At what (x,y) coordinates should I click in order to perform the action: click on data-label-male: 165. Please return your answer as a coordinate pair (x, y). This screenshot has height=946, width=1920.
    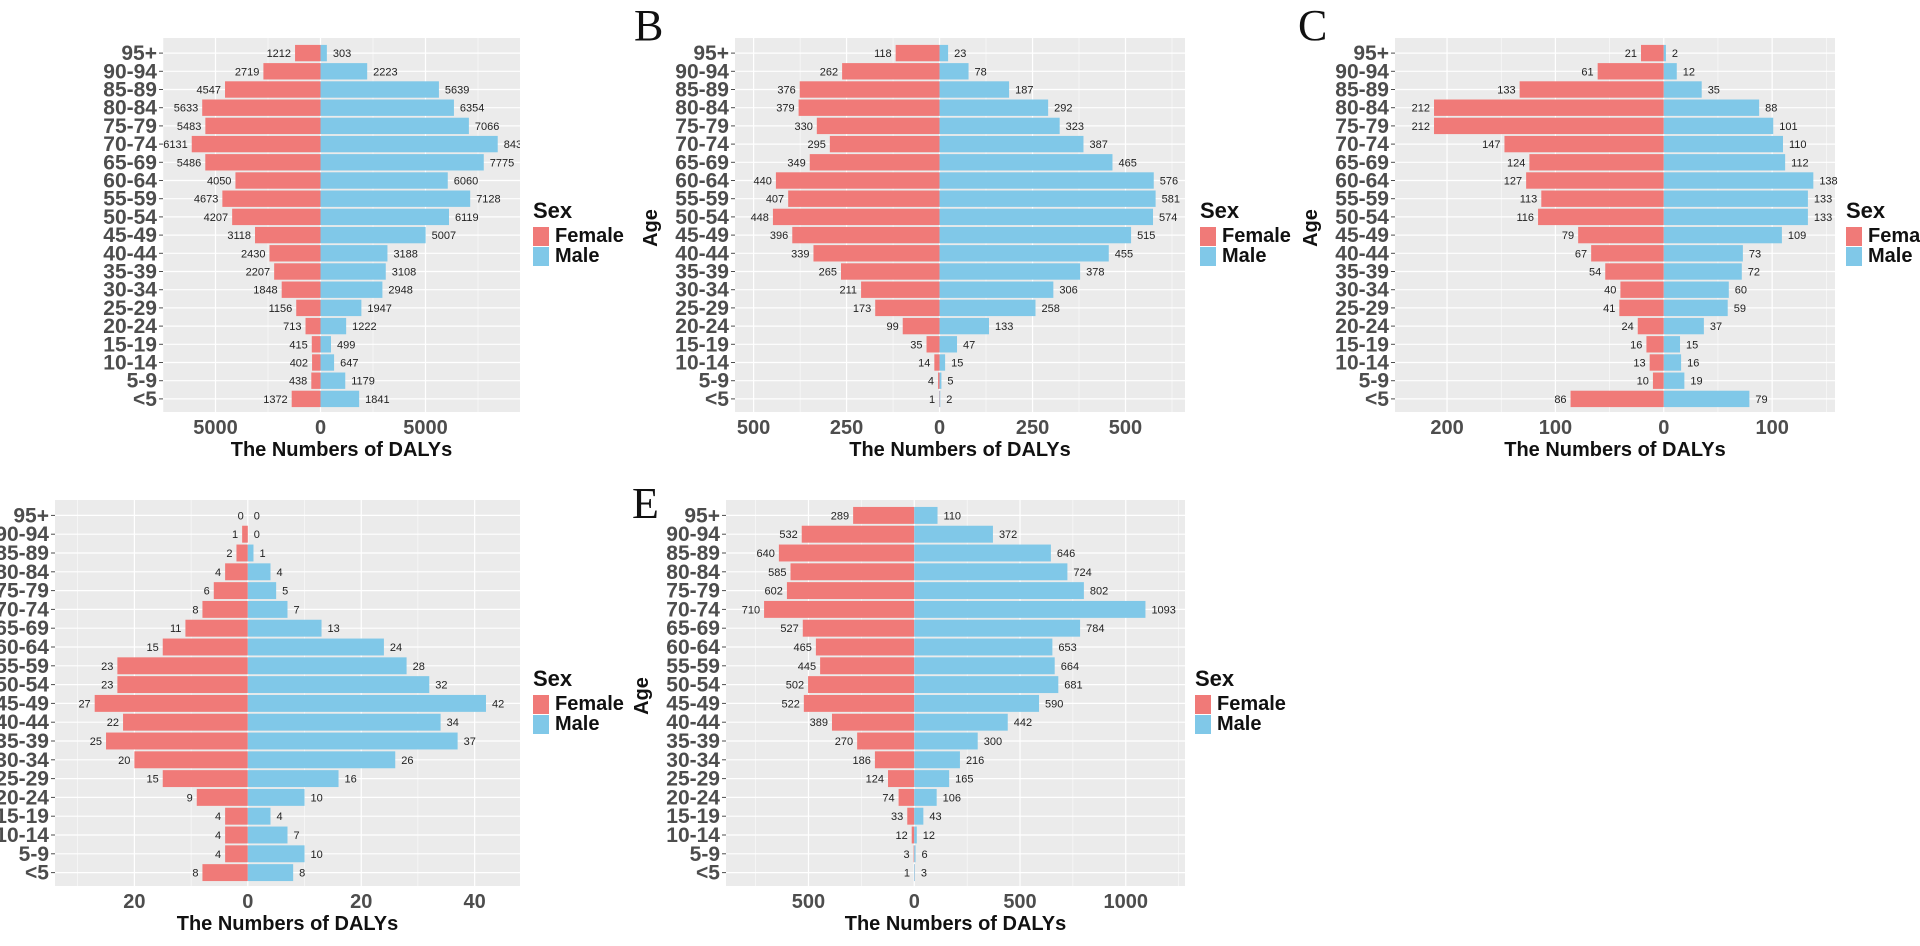
    Looking at the image, I should click on (964, 780).